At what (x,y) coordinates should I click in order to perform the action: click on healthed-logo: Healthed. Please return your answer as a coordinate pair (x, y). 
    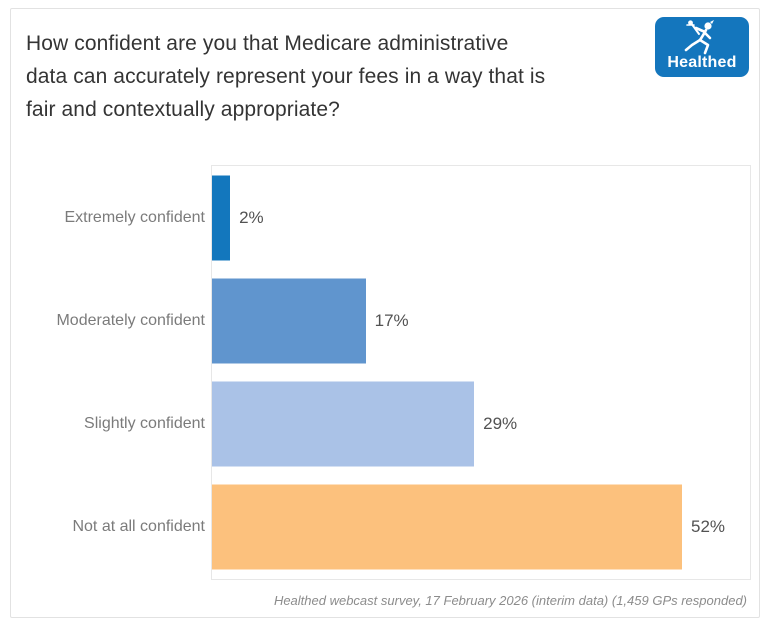
    Looking at the image, I should click on (702, 47).